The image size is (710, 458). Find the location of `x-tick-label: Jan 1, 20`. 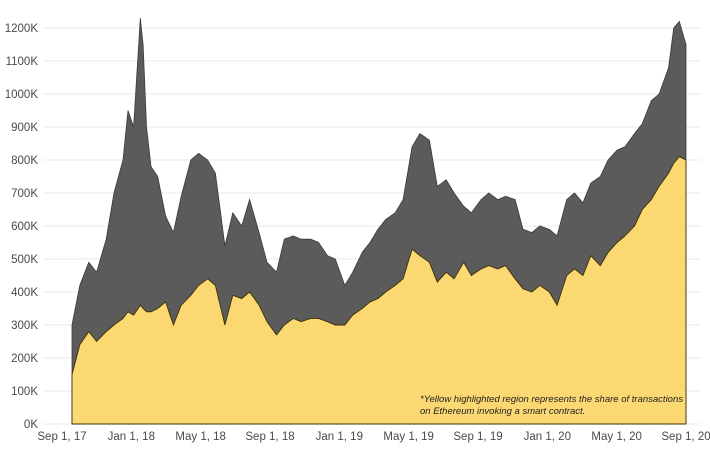

x-tick-label: Jan 1, 20 is located at coordinates (547, 437).